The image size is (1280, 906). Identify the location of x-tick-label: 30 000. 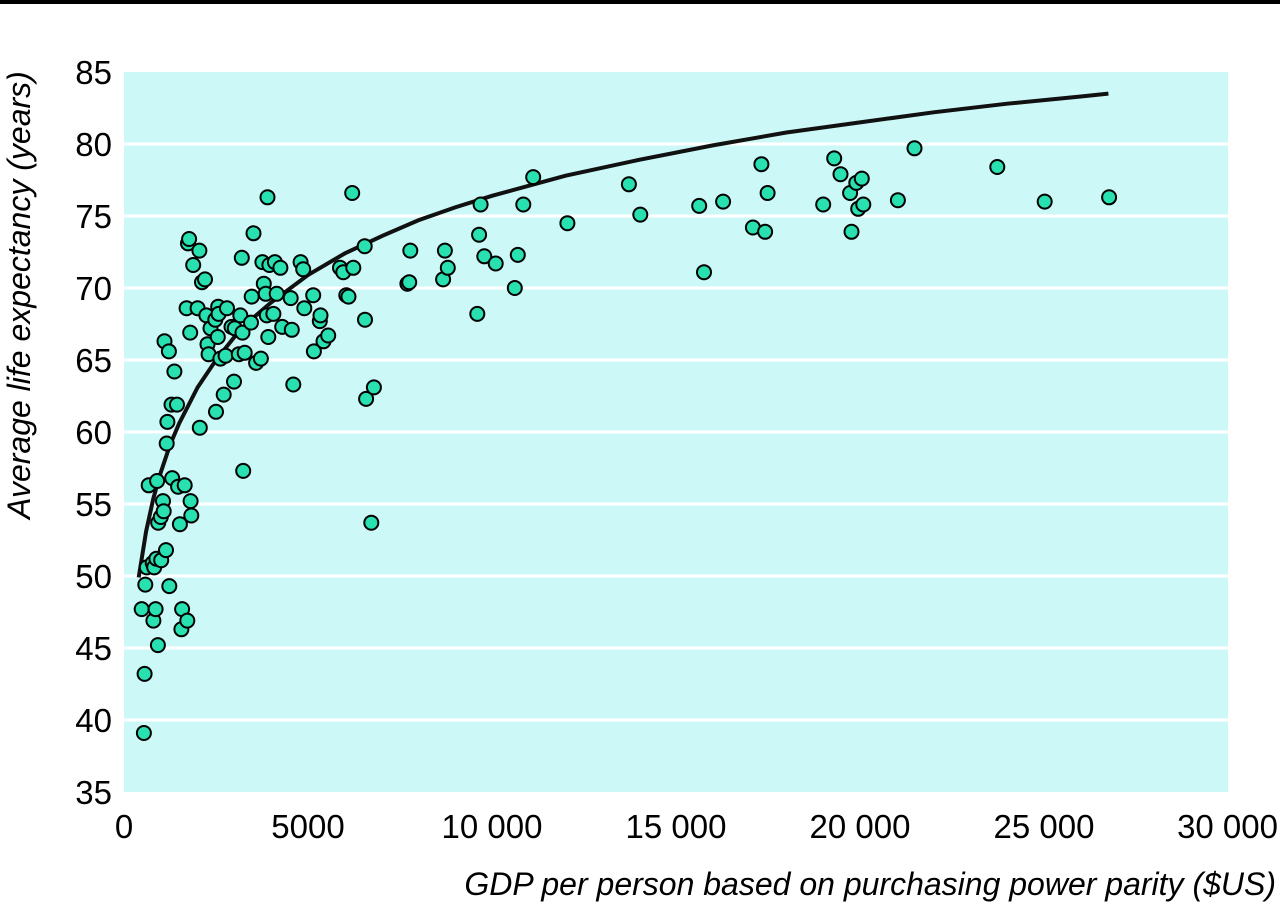
(1227, 826).